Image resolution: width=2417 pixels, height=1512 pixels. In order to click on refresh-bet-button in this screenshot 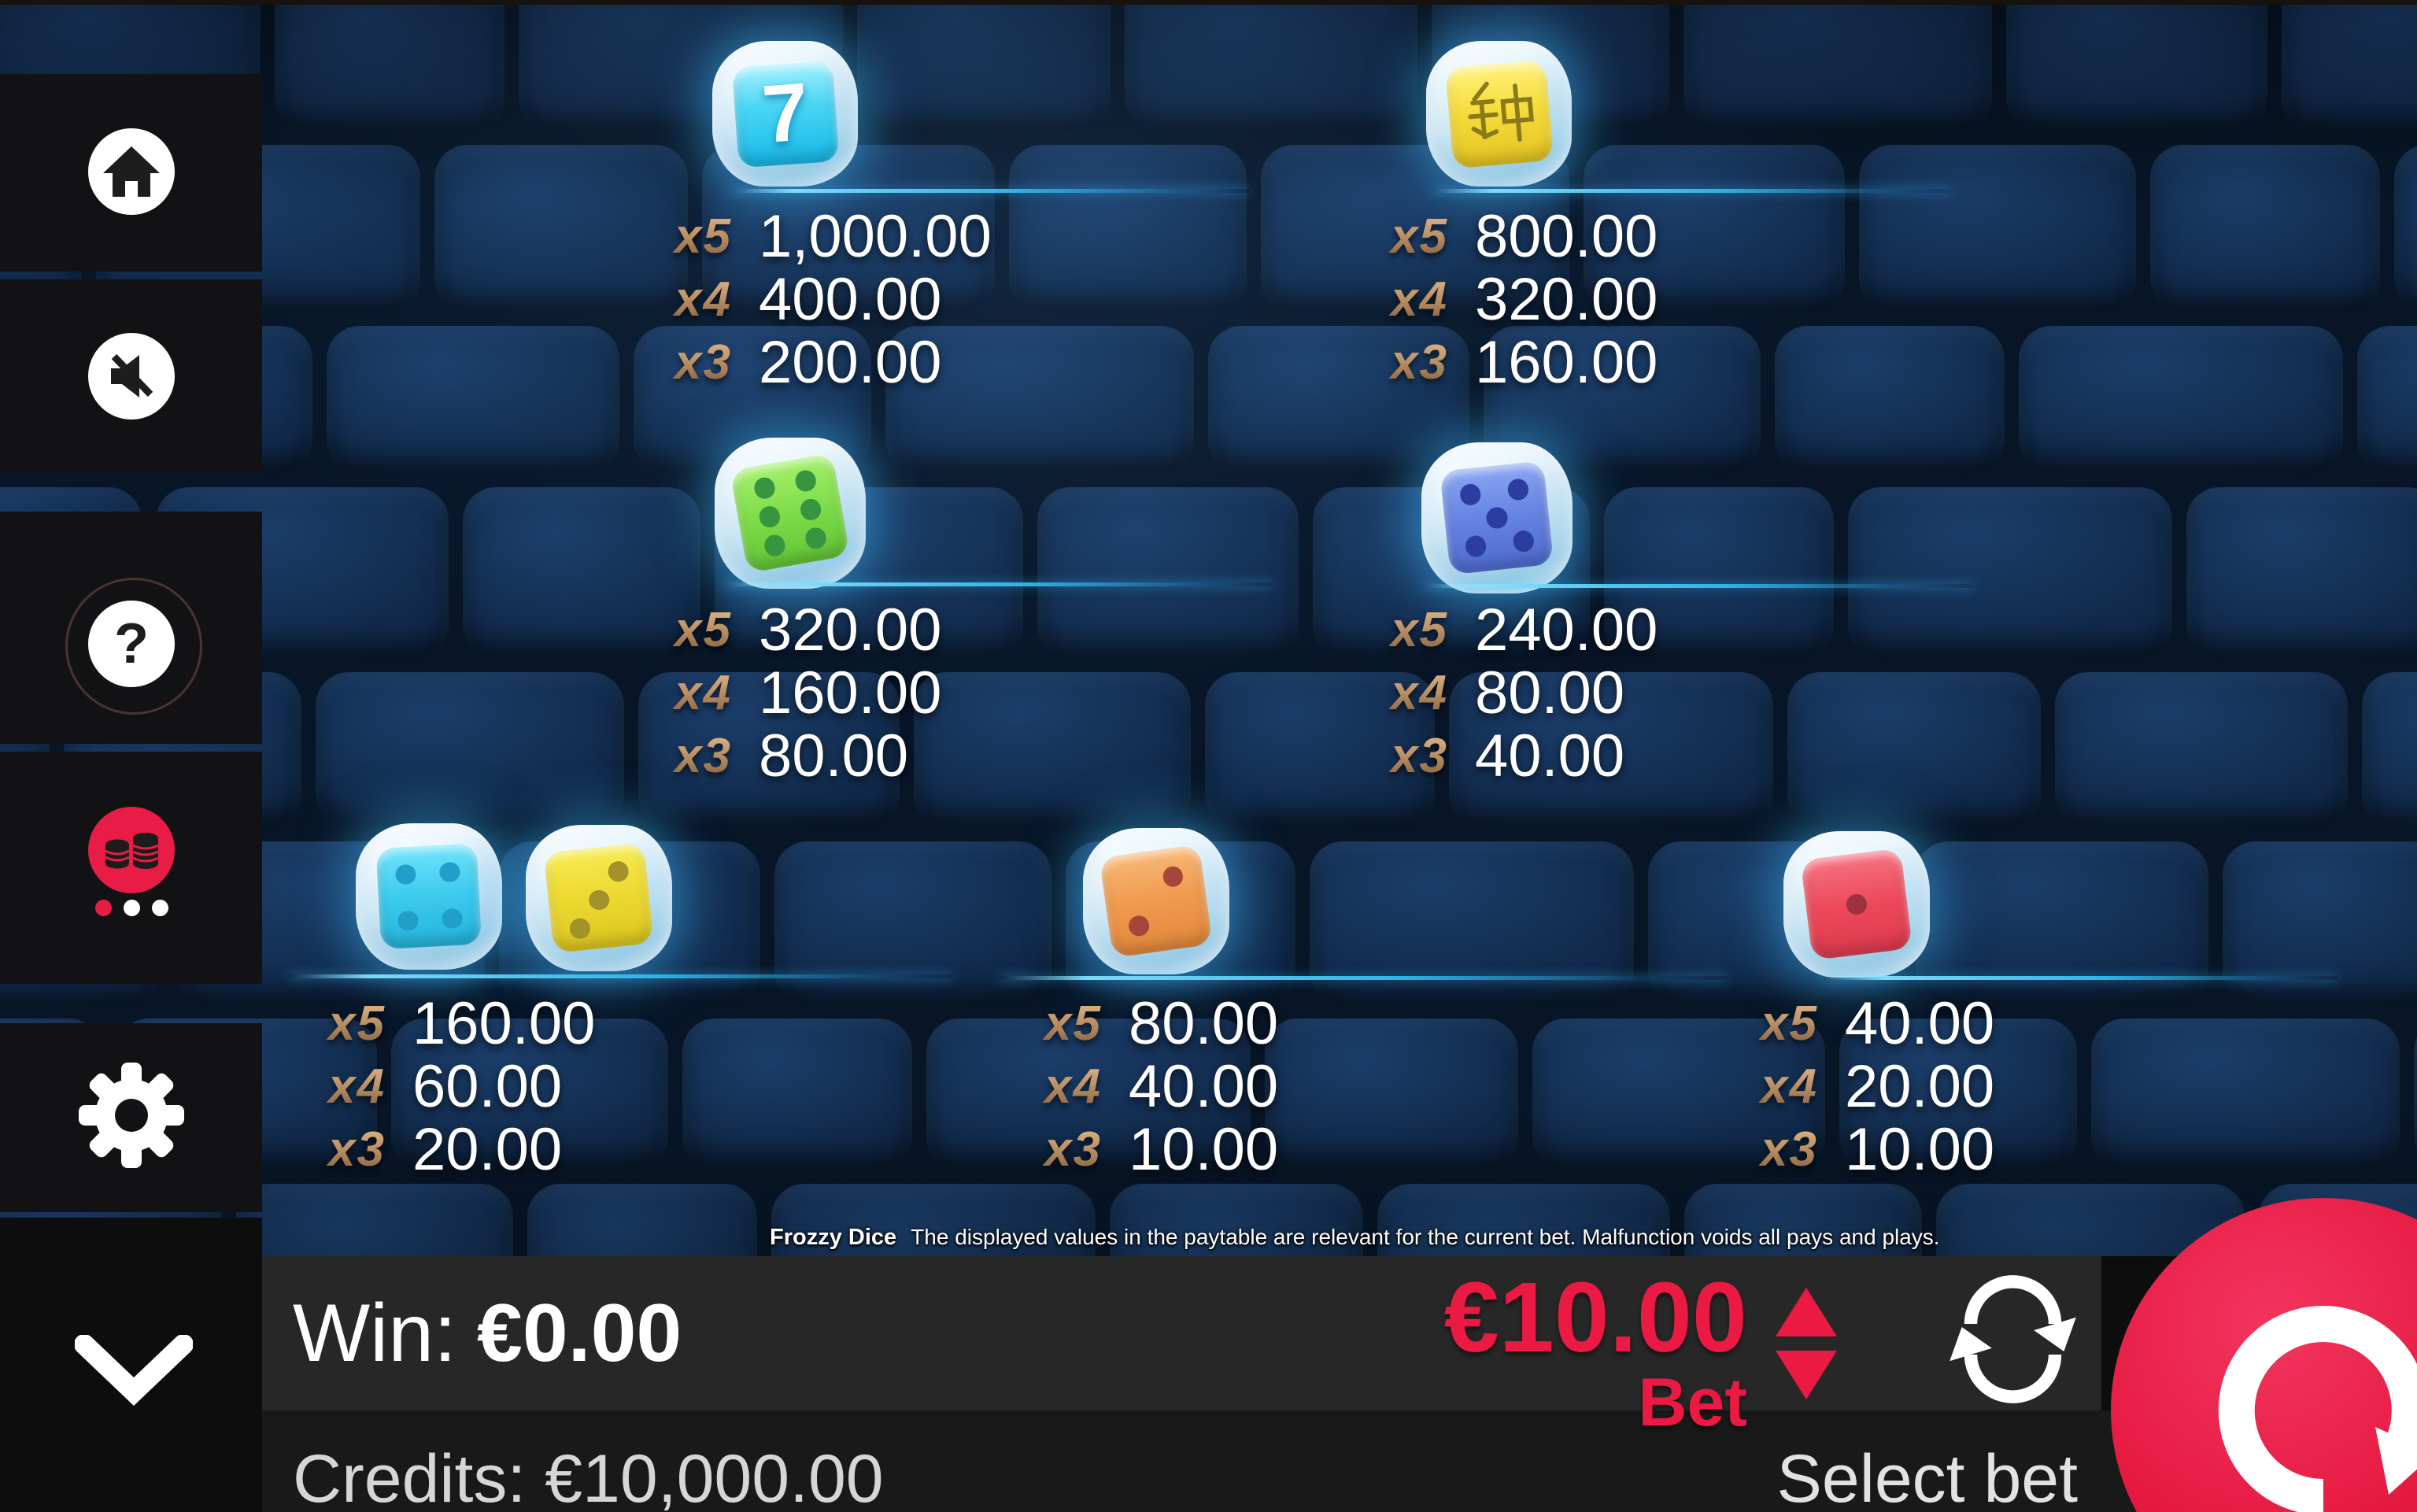, I will do `click(2013, 1339)`.